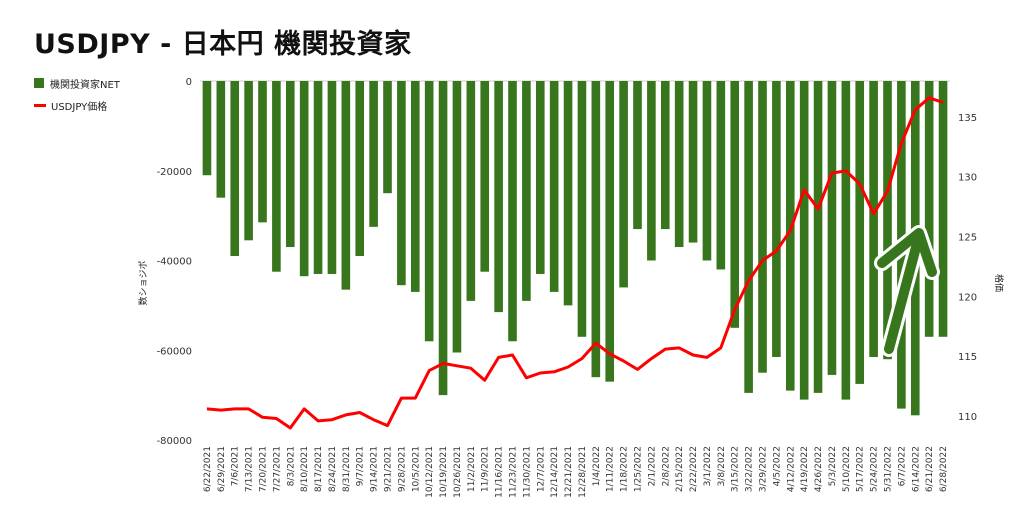 This screenshot has height=521, width=1024. Describe the element at coordinates (514, 472) in the screenshot. I see `x-tick-11/23/2021: 11/23/2021` at that location.